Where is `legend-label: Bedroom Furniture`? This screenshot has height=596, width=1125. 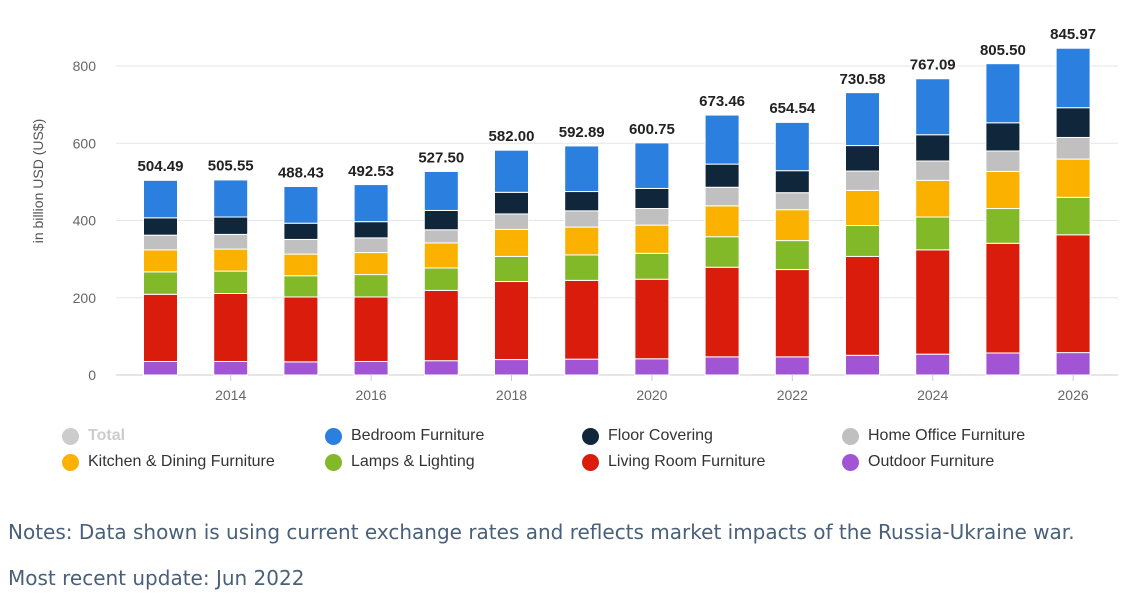 legend-label: Bedroom Furniture is located at coordinates (418, 435).